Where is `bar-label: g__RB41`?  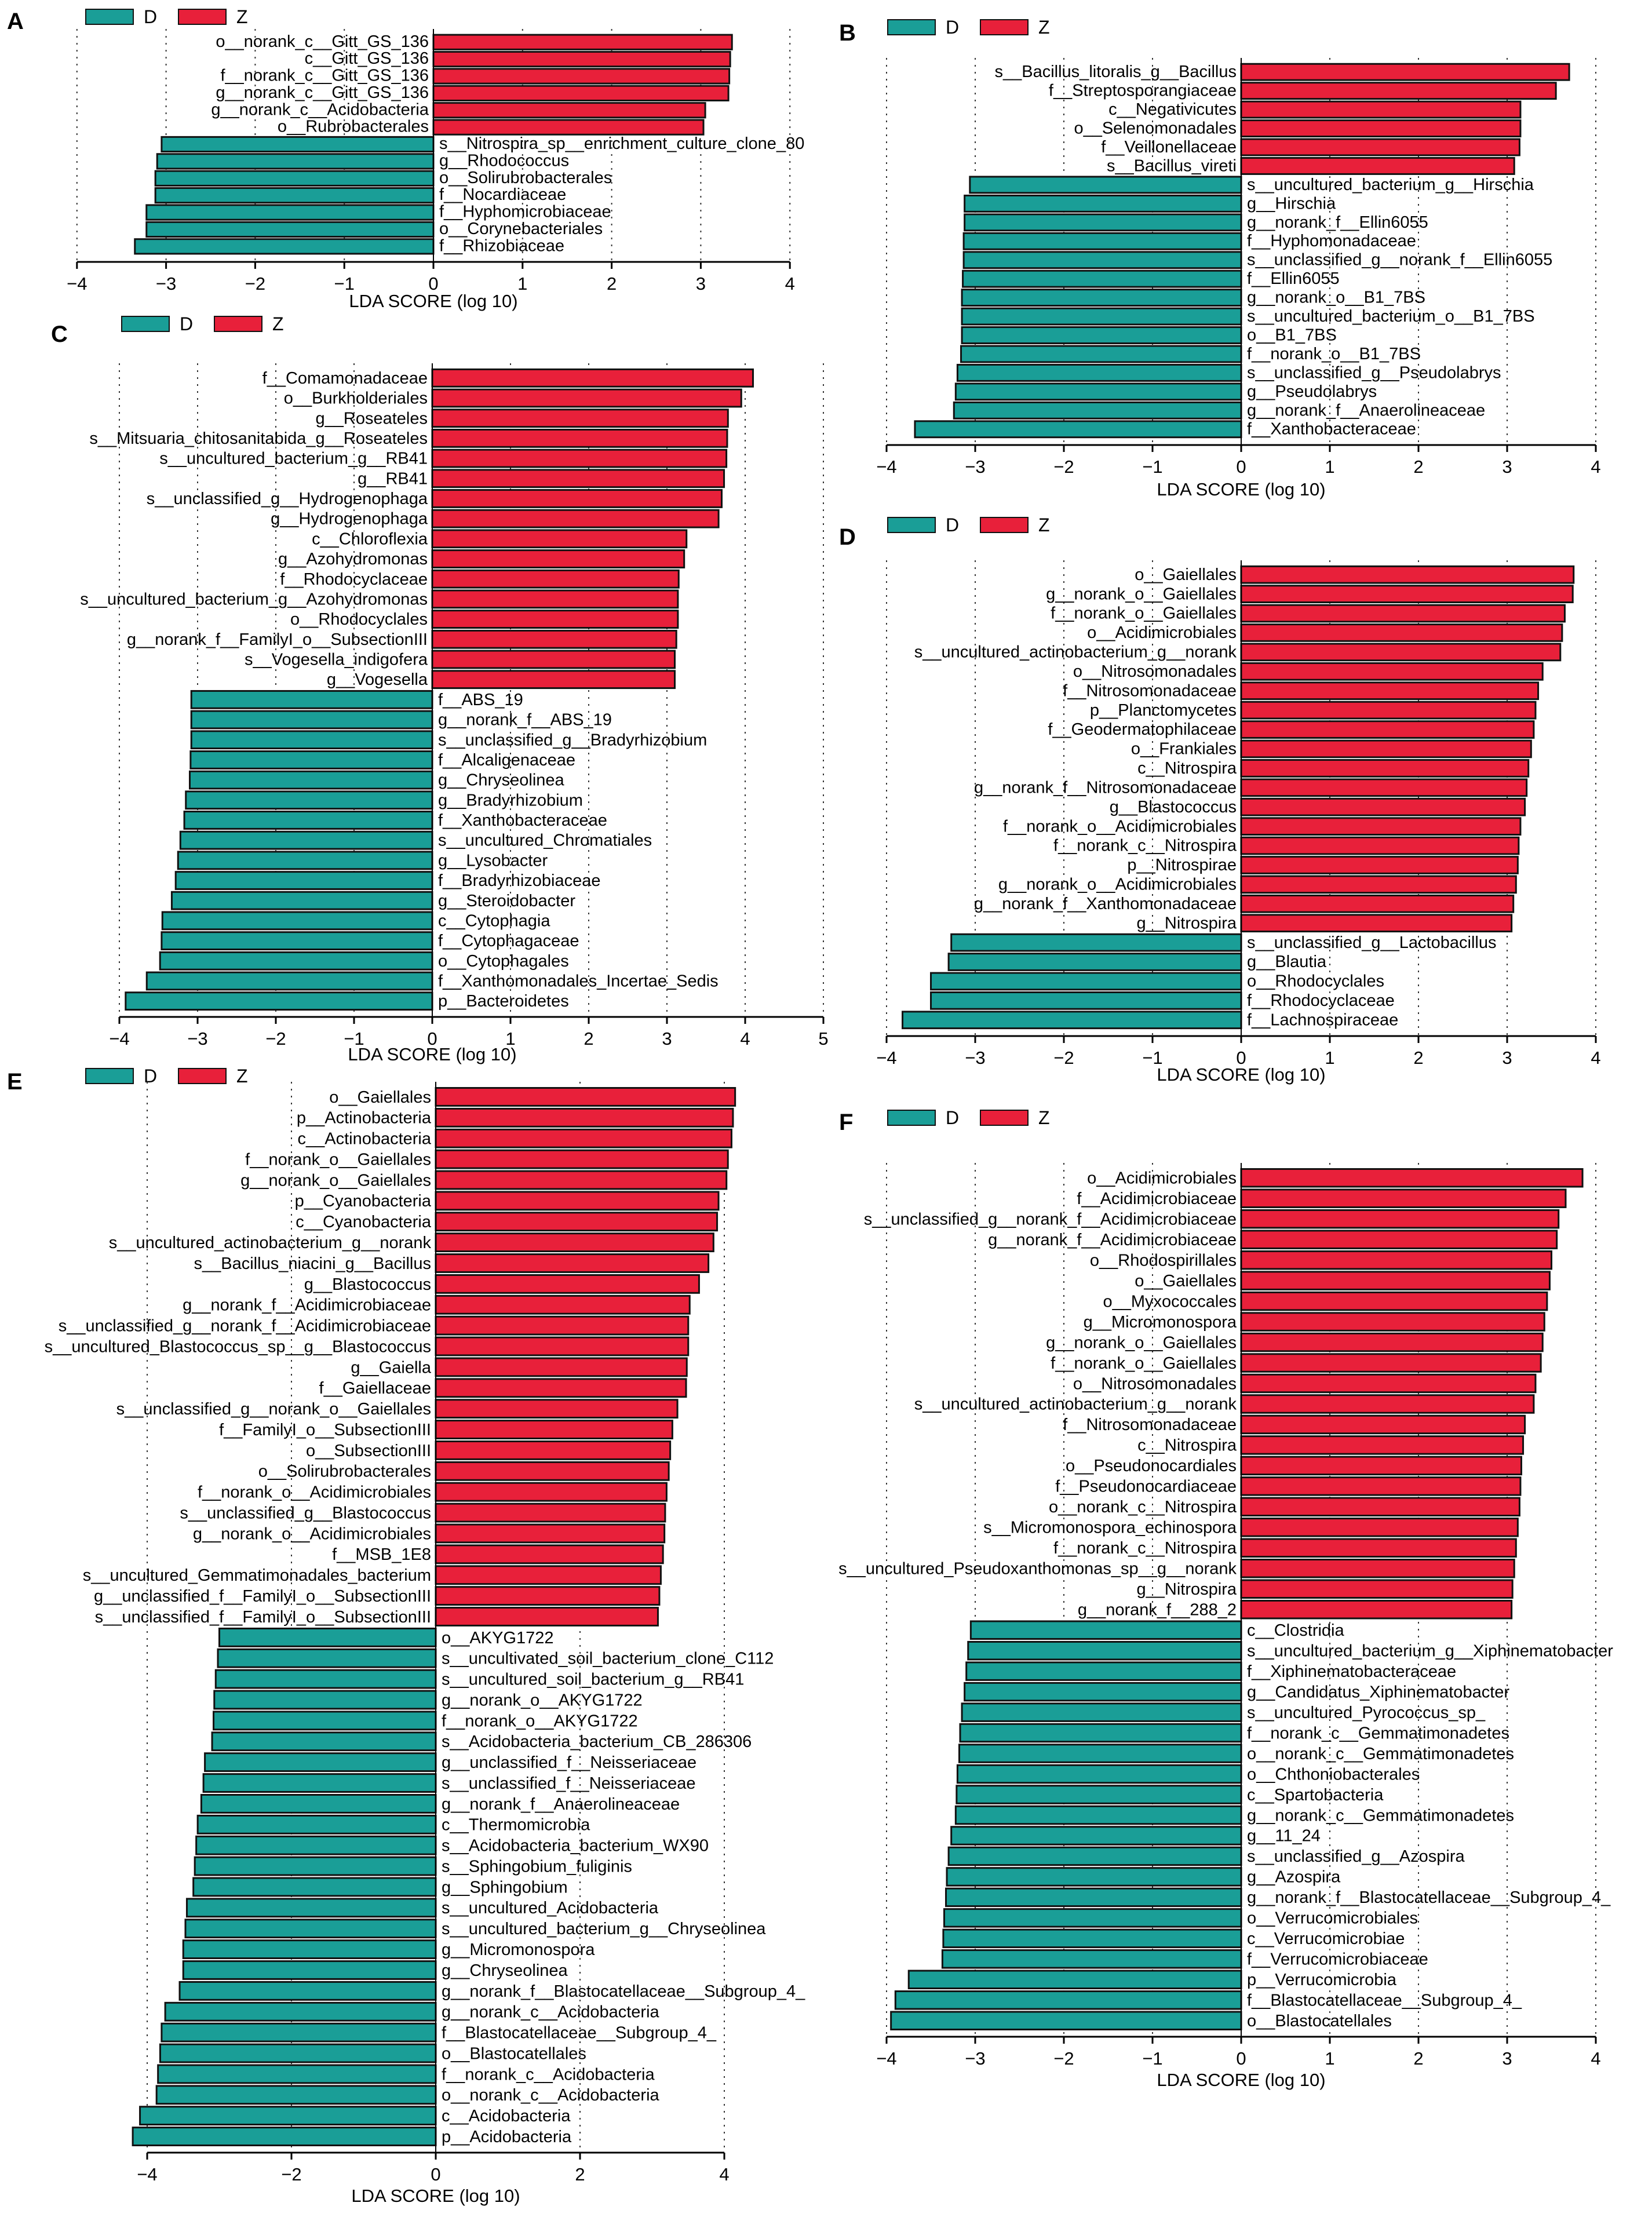
bar-label: g__RB41 is located at coordinates (393, 479).